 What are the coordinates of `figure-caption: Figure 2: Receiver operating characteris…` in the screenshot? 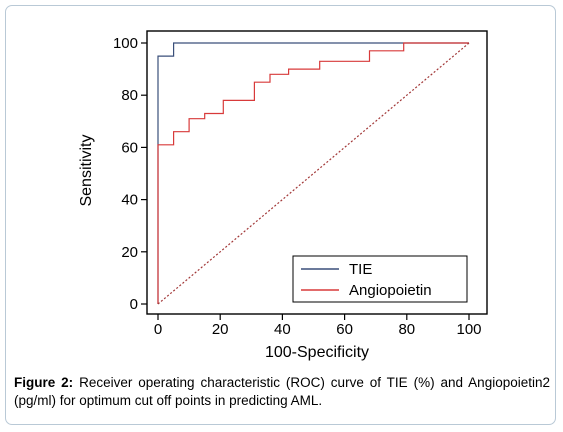 It's located at (282, 392).